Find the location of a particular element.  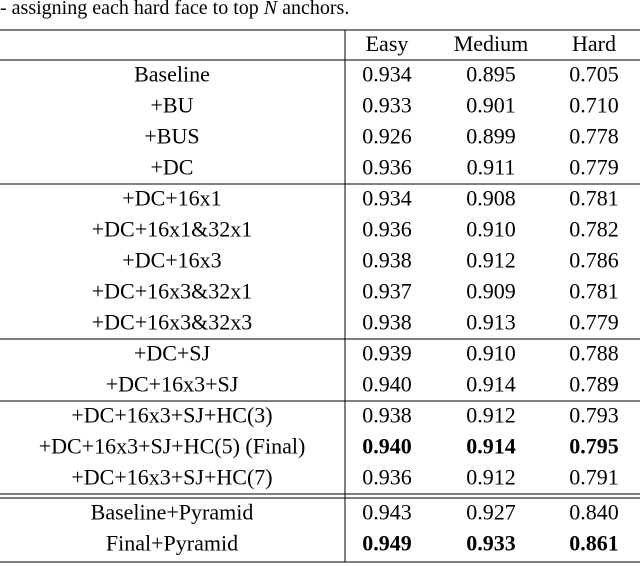

column-header: Easy is located at coordinates (387, 43).